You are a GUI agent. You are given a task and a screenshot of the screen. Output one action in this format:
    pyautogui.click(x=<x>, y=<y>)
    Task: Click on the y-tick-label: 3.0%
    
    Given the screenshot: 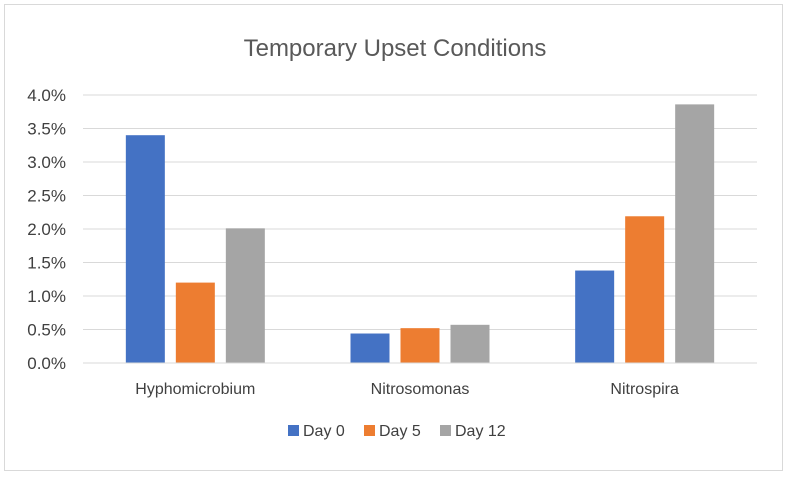 What is the action you would take?
    pyautogui.click(x=46, y=162)
    